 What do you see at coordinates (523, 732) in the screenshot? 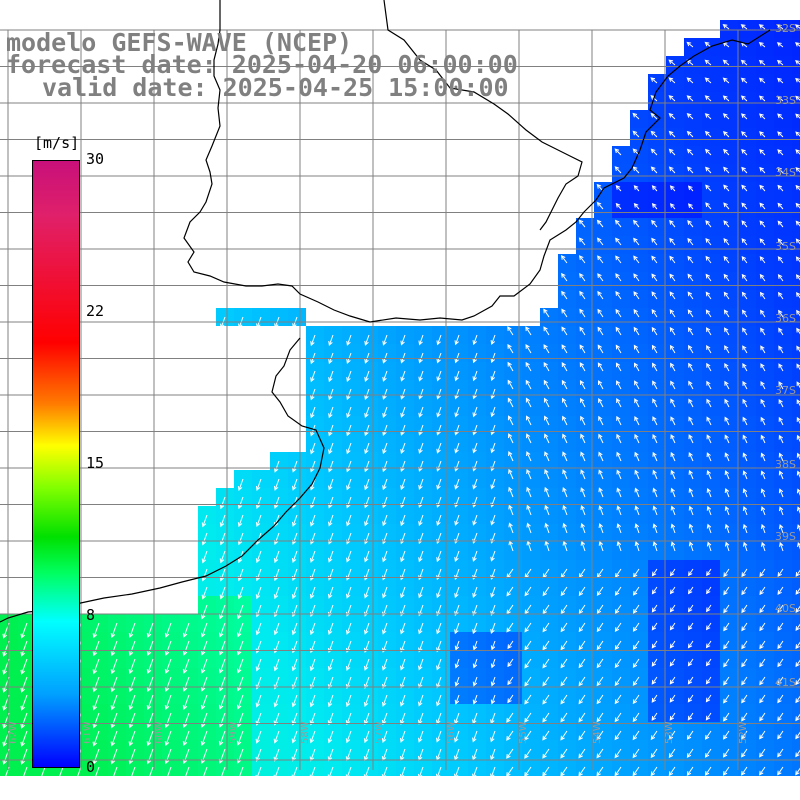
I see `lon-label-55w: 55W` at bounding box center [523, 732].